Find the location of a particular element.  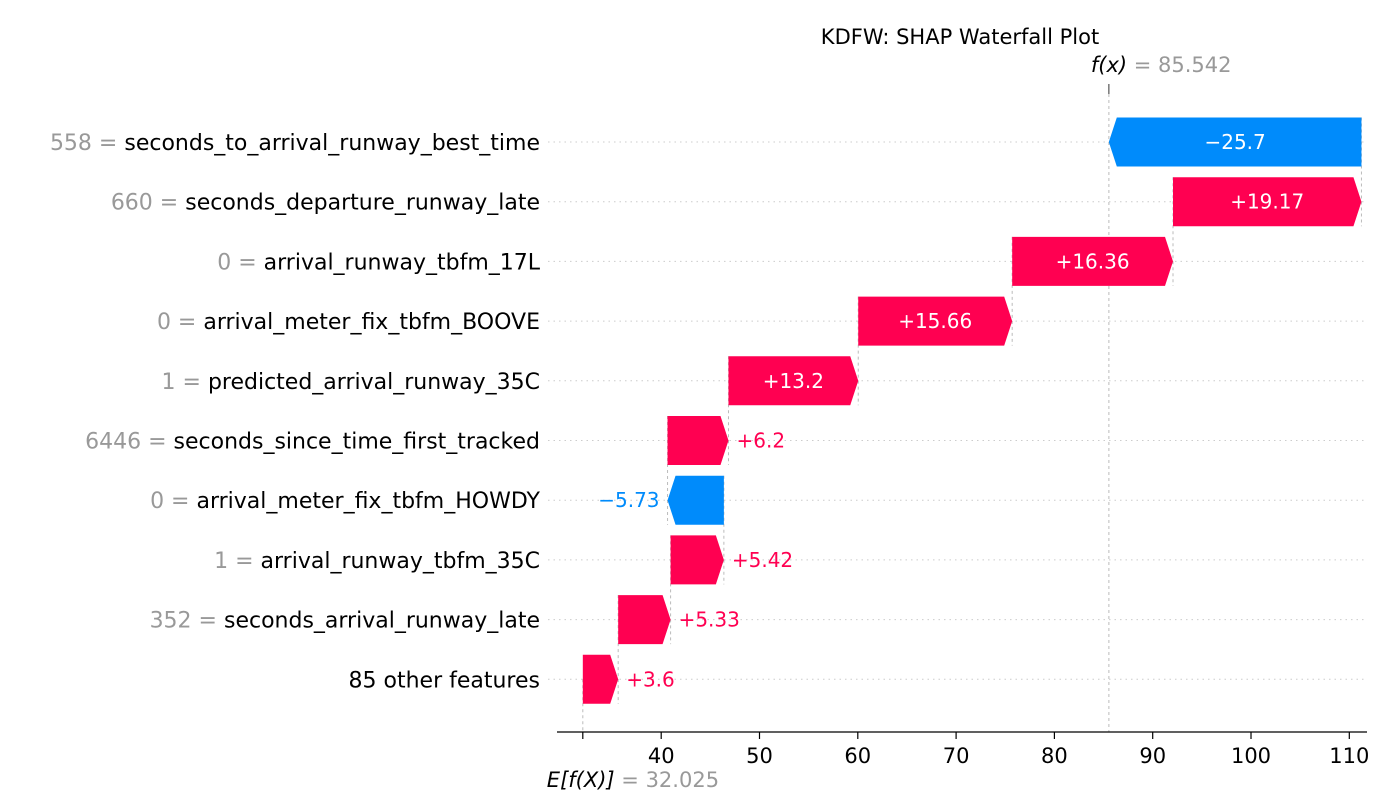

feature-label: 0 = arrival_meter_fix_tbfm_HOWDY is located at coordinates (345, 501).